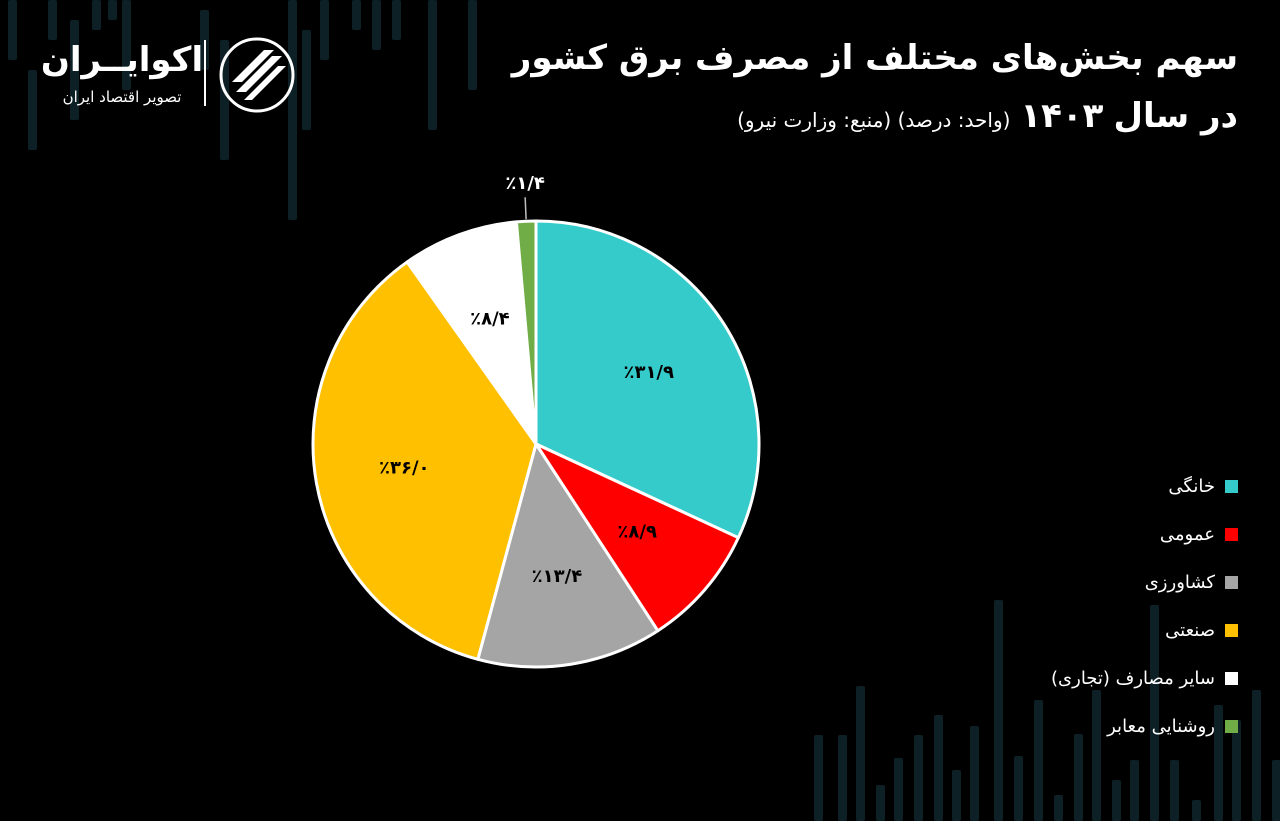  I want to click on slice-label: ٪۸/۴, so click(490, 318).